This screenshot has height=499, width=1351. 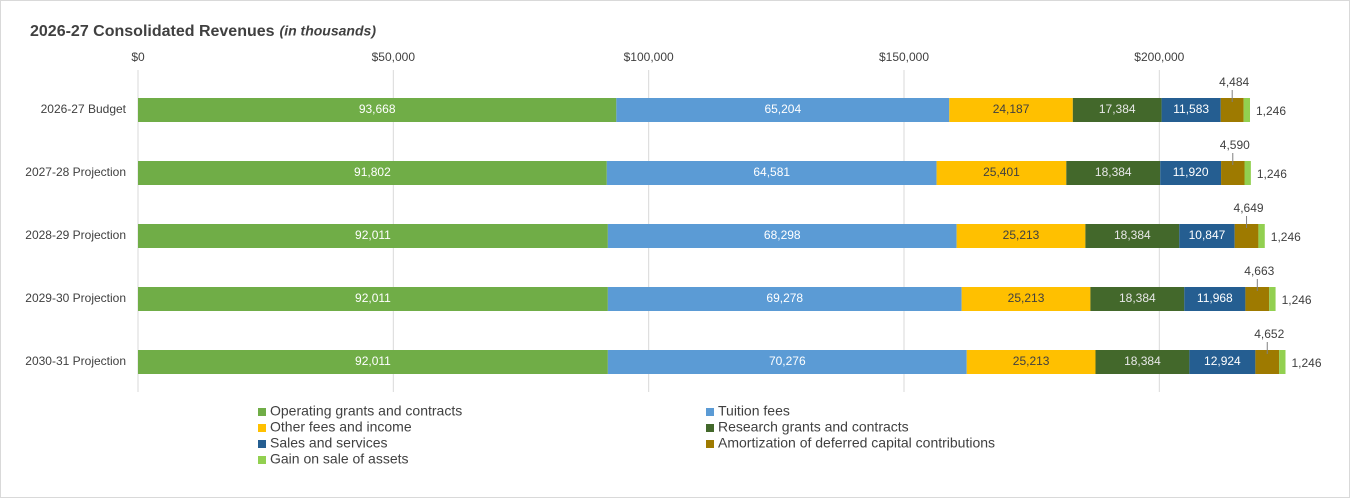 I want to click on data-label: 24,187, so click(x=1011, y=109).